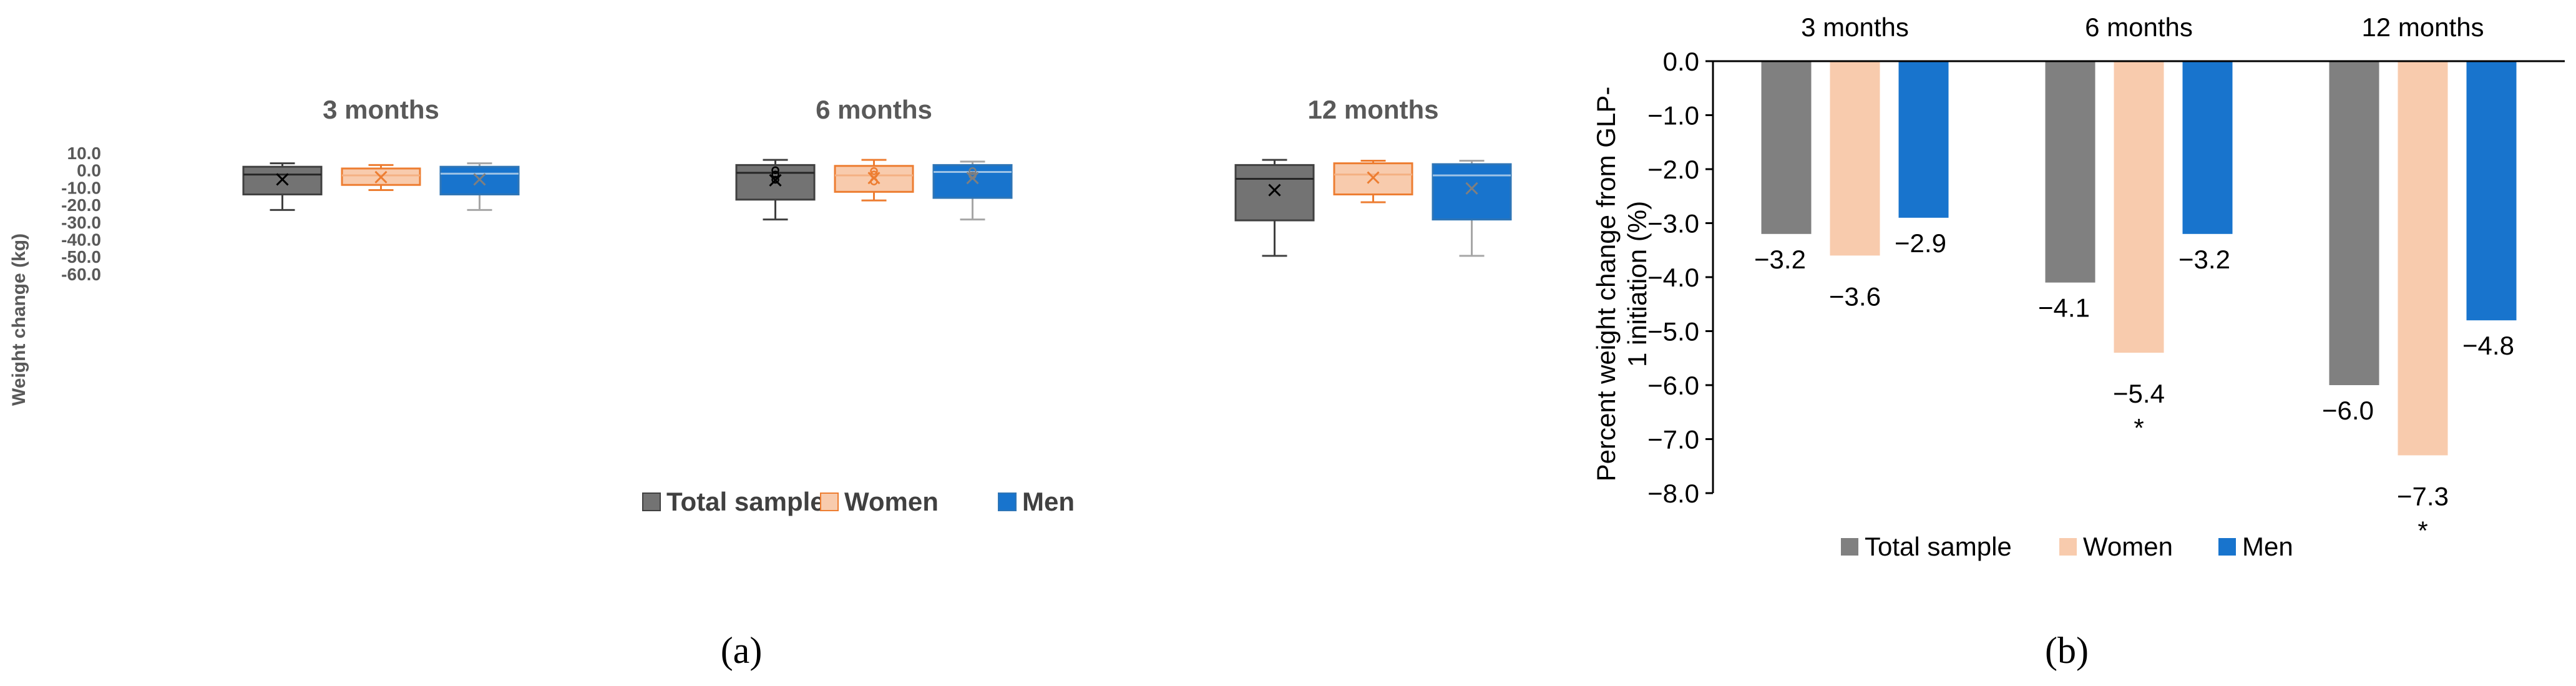  Describe the element at coordinates (2488, 345) in the screenshot. I see `panel-b-data-label: −4.8` at that location.